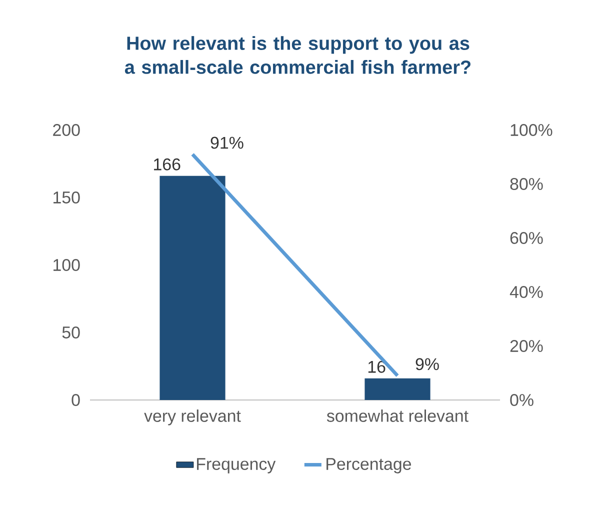 The height and width of the screenshot is (517, 596). What do you see at coordinates (227, 142) in the screenshot?
I see `data-label: 91%` at bounding box center [227, 142].